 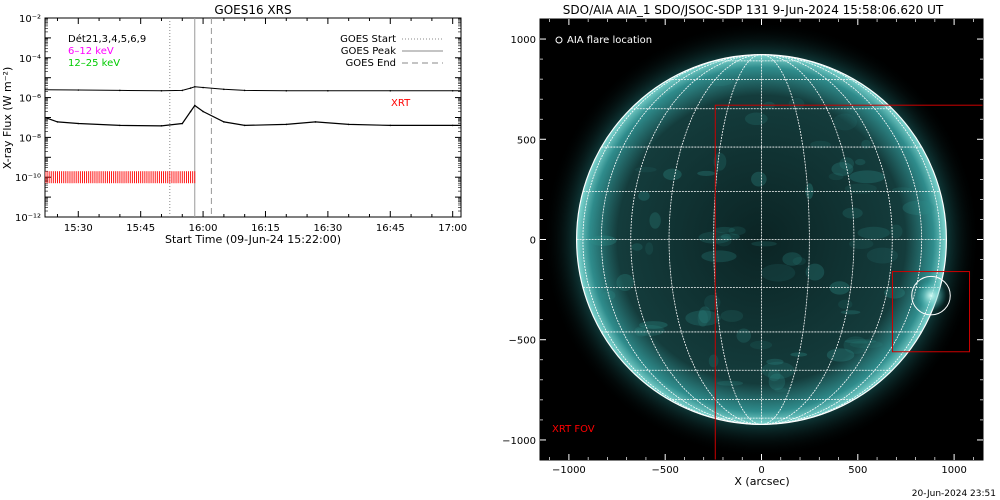 What do you see at coordinates (327, 228) in the screenshot?
I see `goes-x-tick-label: 16:30` at bounding box center [327, 228].